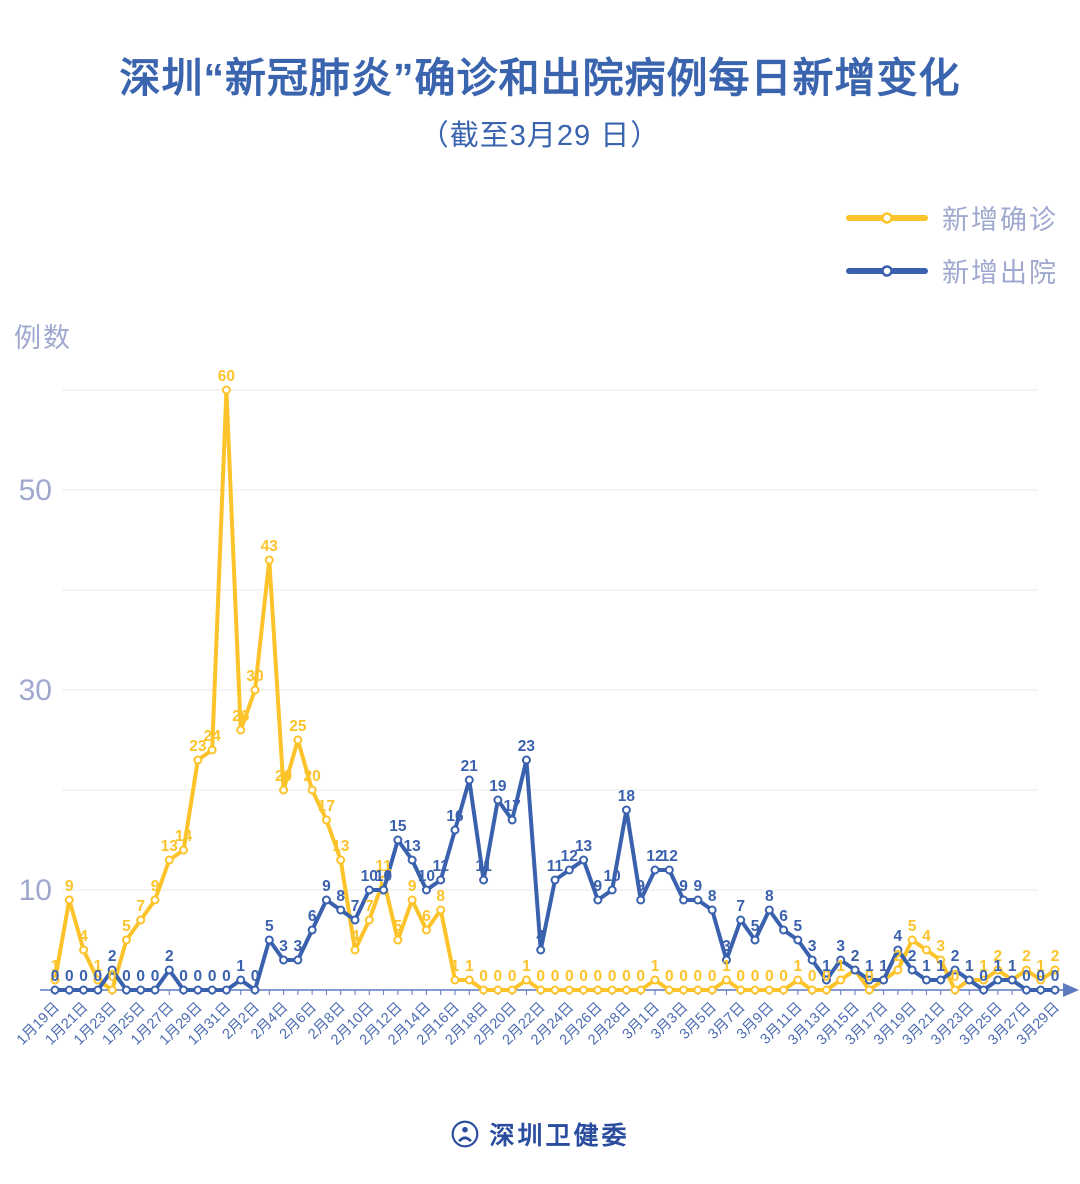 This screenshot has width=1080, height=1184. What do you see at coordinates (241, 716) in the screenshot?
I see `svg-text: 26` at bounding box center [241, 716].